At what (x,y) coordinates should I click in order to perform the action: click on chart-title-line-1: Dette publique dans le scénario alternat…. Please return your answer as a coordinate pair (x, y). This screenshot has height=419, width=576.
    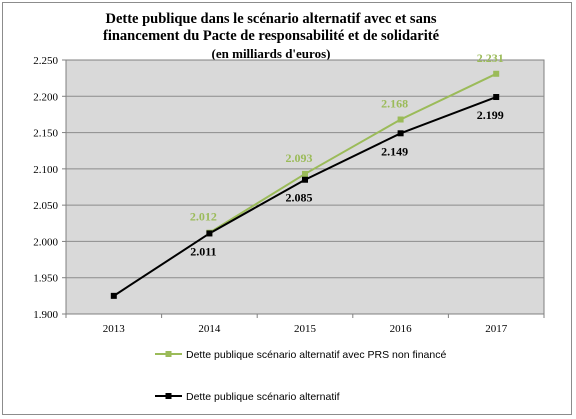
    Looking at the image, I should click on (271, 19).